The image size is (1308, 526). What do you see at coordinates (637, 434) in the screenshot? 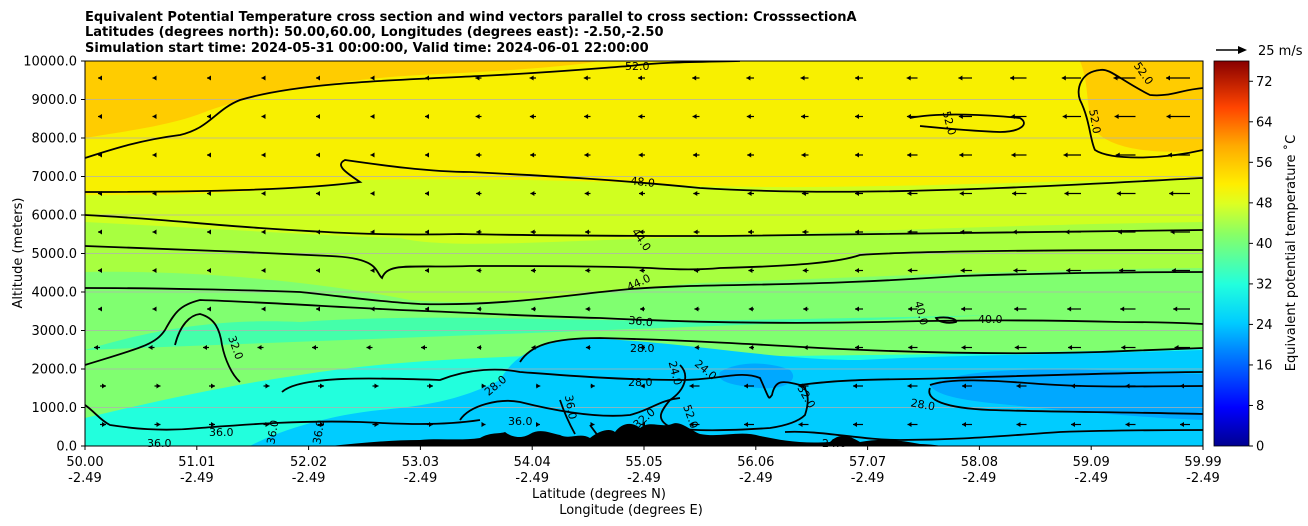
I see `terrain` at bounding box center [637, 434].